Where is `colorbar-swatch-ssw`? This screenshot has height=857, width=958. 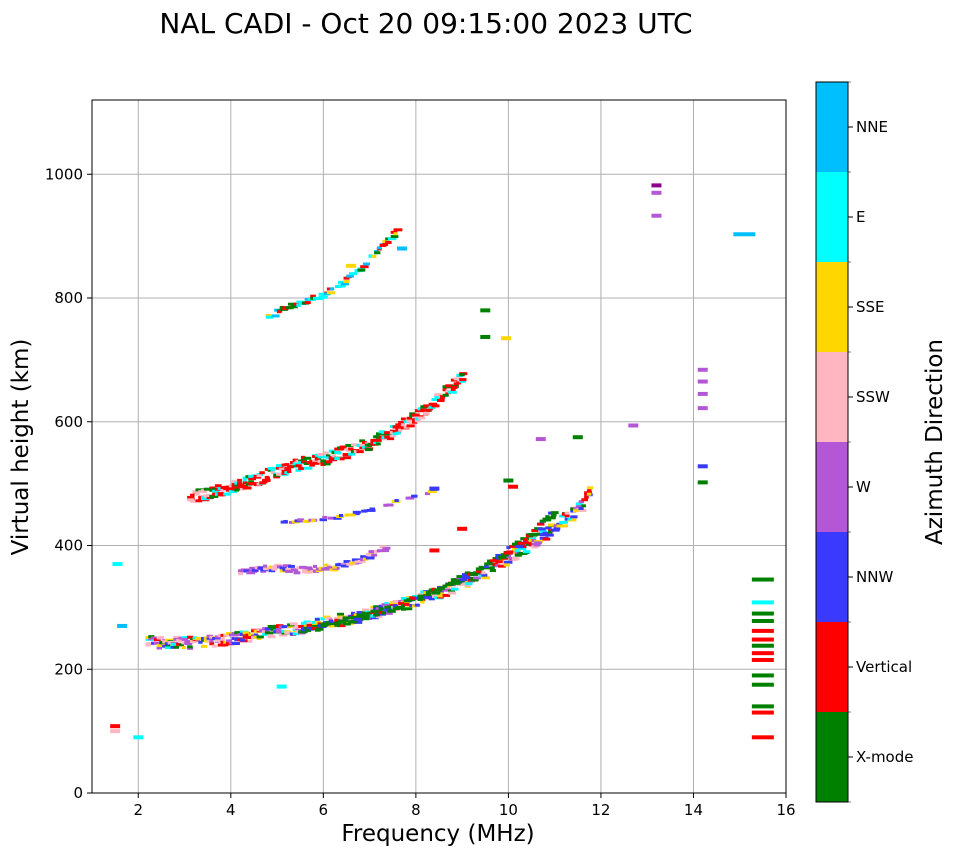
colorbar-swatch-ssw is located at coordinates (832, 397).